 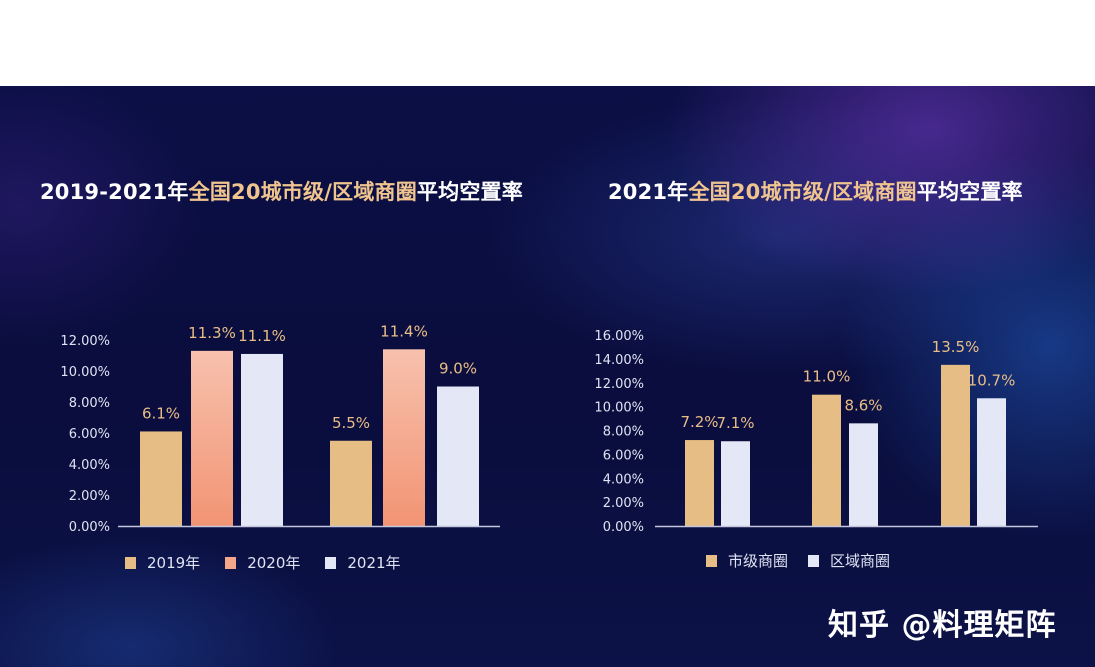 I want to click on y-tick-label: 16.00%, so click(x=619, y=336).